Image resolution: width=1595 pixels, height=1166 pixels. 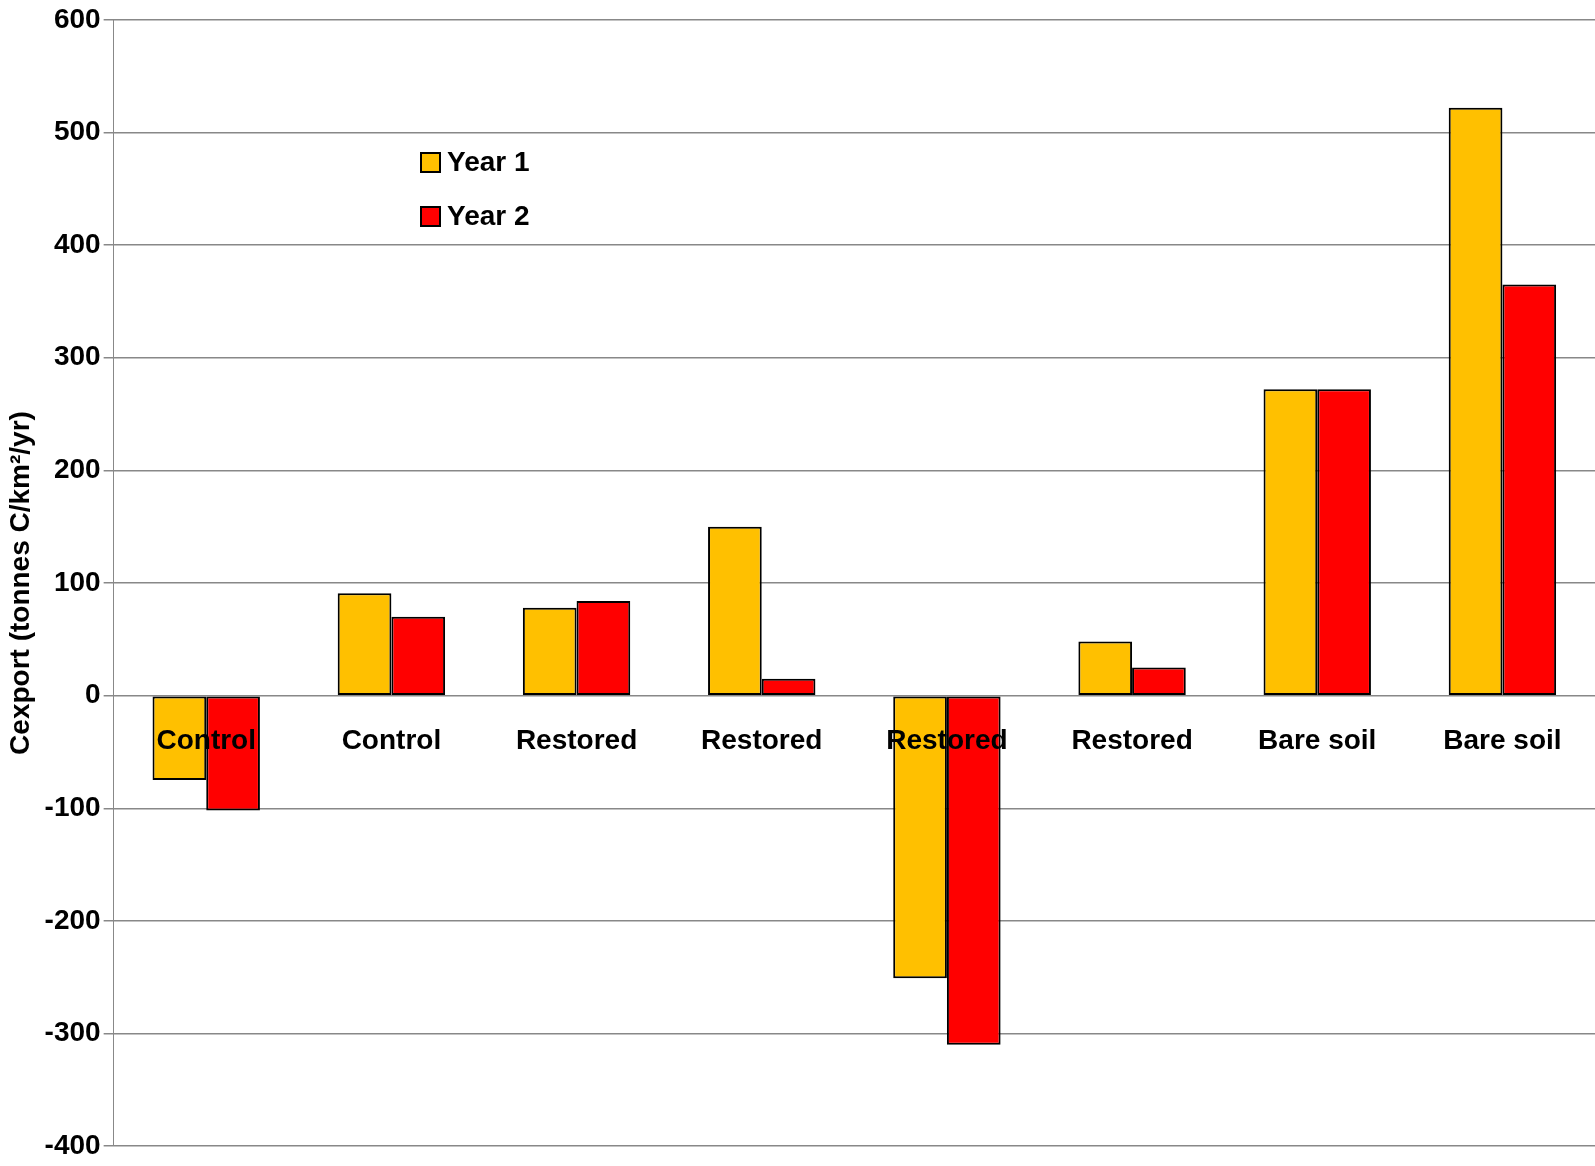 What do you see at coordinates (72, 806) in the screenshot?
I see `y-tick-label: -100` at bounding box center [72, 806].